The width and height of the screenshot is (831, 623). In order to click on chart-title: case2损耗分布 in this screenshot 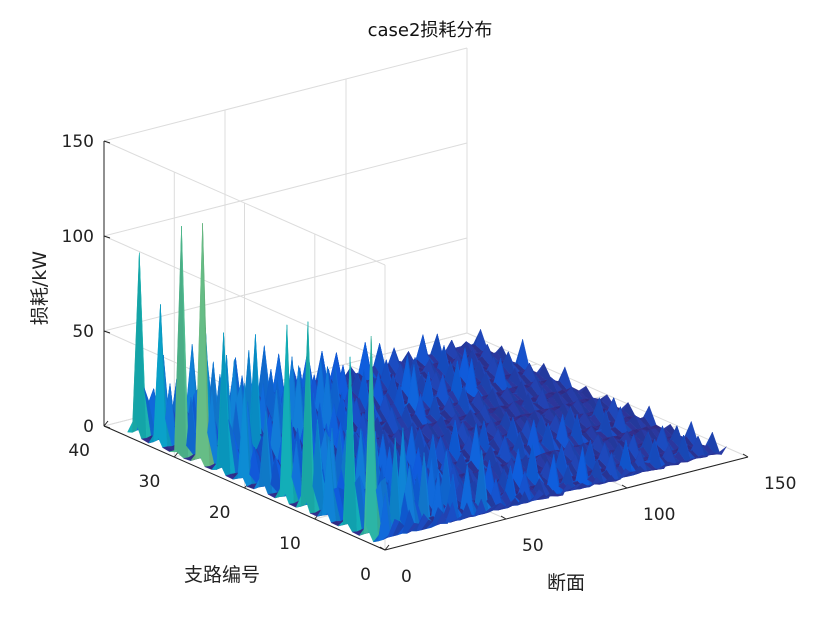, I will do `click(430, 30)`.